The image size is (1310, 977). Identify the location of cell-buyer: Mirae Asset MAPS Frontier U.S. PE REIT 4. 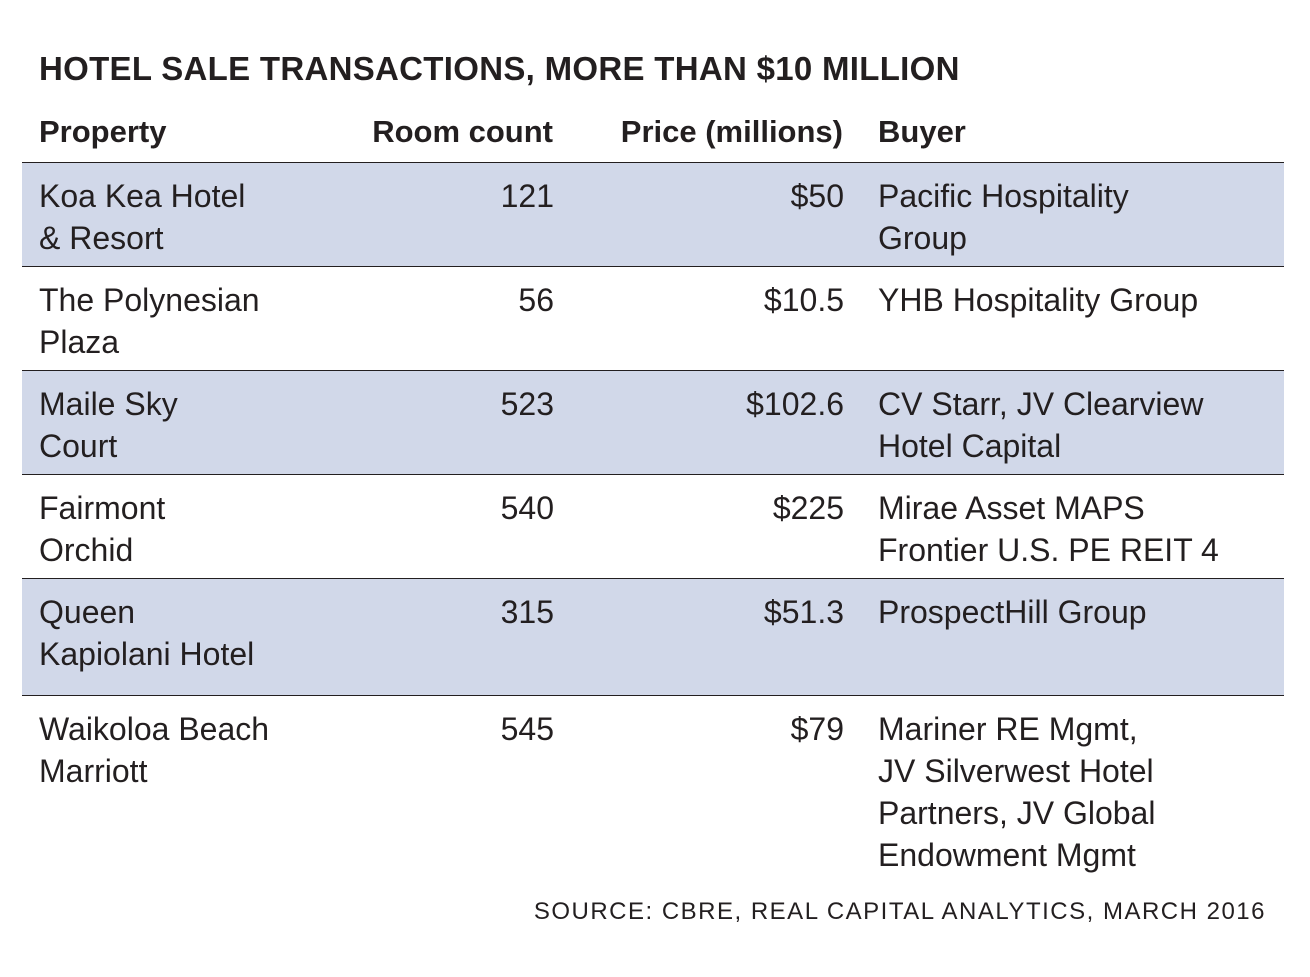
(1048, 529).